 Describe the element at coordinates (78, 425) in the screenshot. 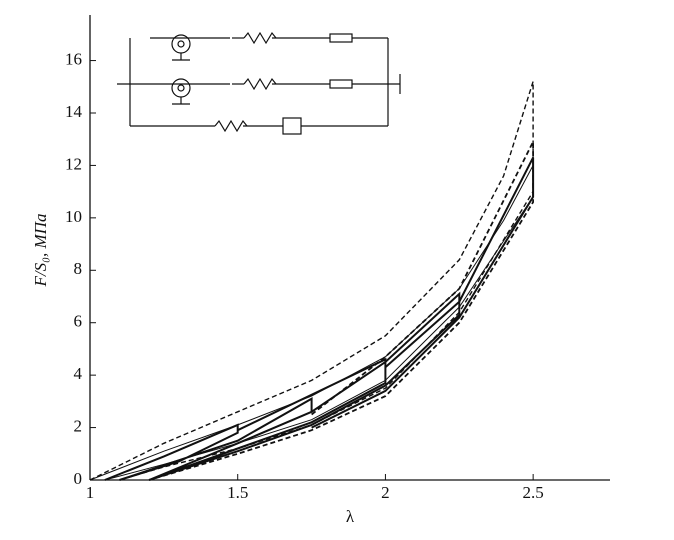

I see `y-tick-label: 2` at that location.